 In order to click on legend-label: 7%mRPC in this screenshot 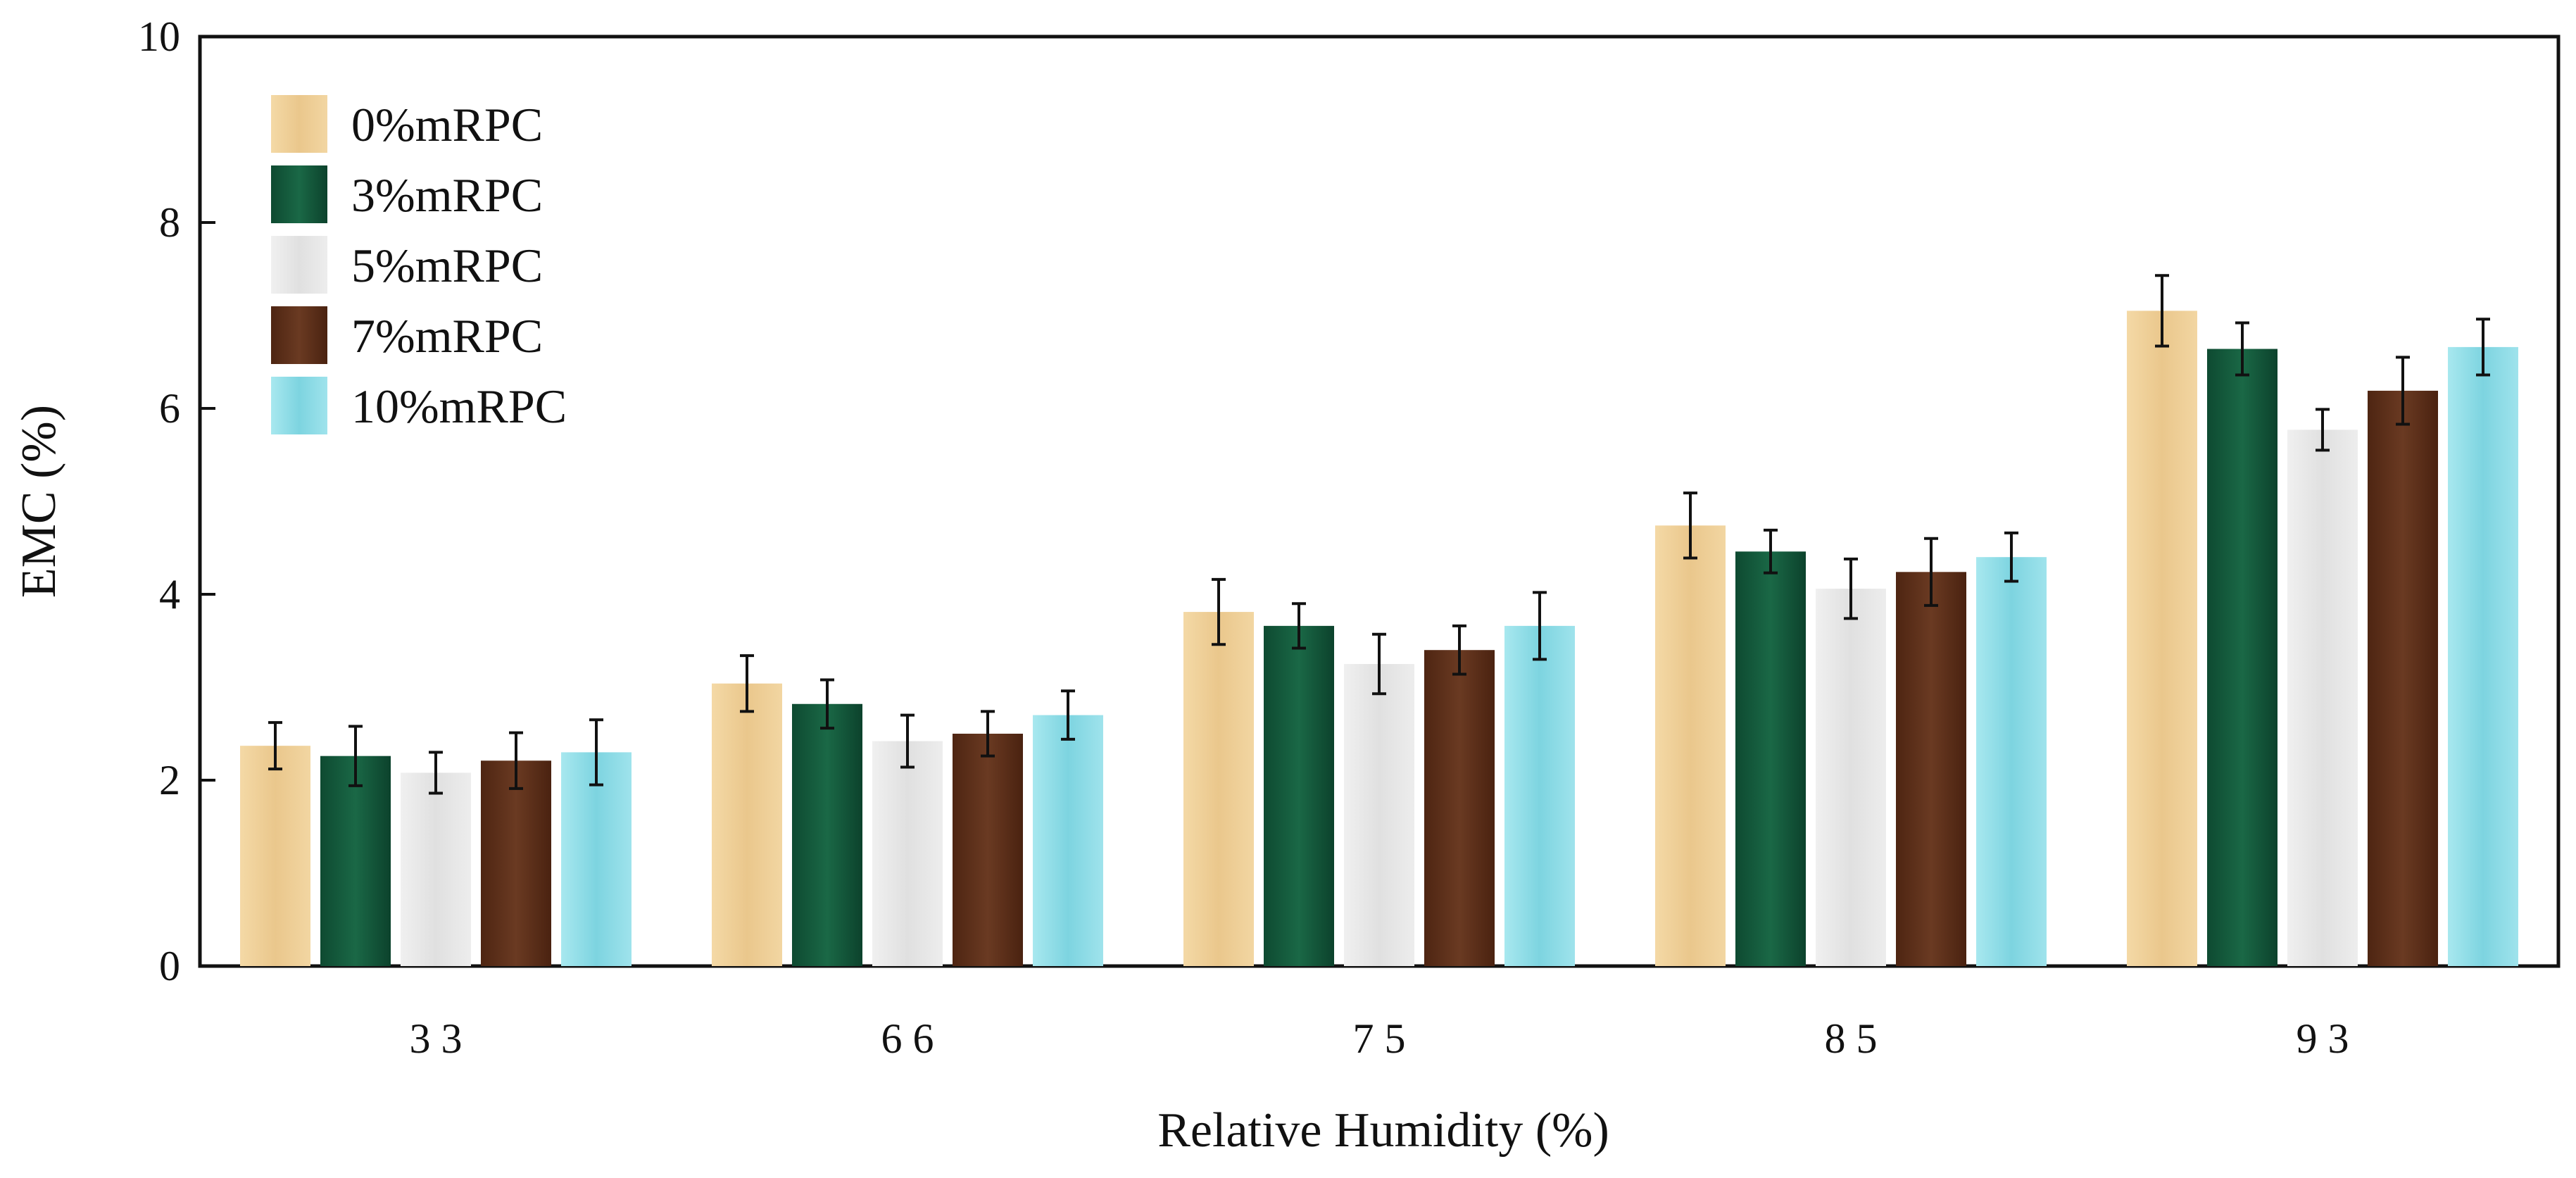, I will do `click(447, 336)`.